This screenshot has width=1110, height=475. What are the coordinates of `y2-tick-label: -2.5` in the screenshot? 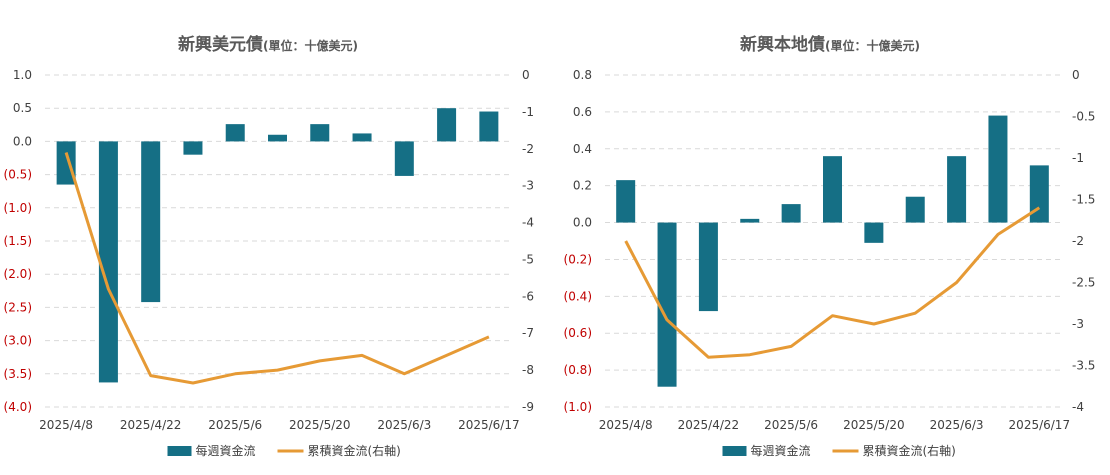 It's located at (1083, 283).